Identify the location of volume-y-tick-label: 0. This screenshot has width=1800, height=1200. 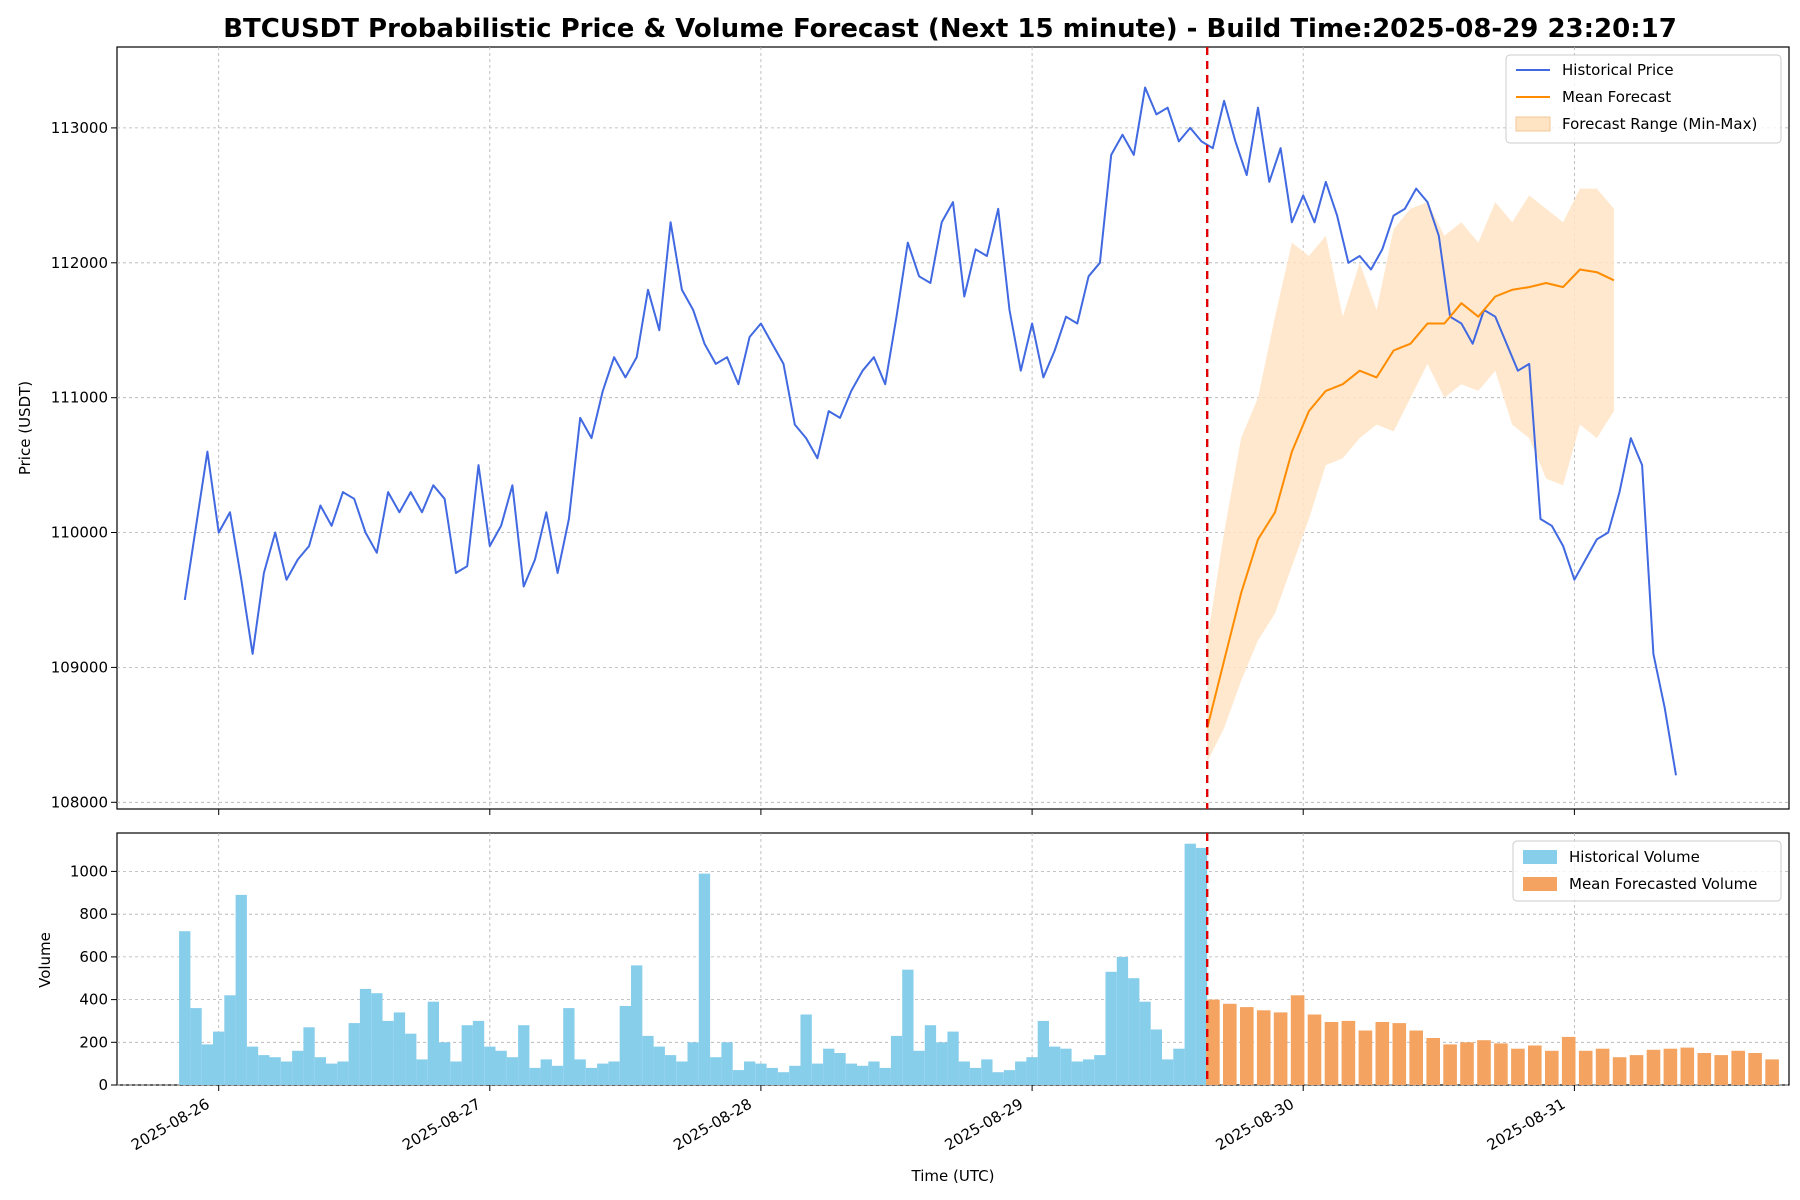
(103, 1085).